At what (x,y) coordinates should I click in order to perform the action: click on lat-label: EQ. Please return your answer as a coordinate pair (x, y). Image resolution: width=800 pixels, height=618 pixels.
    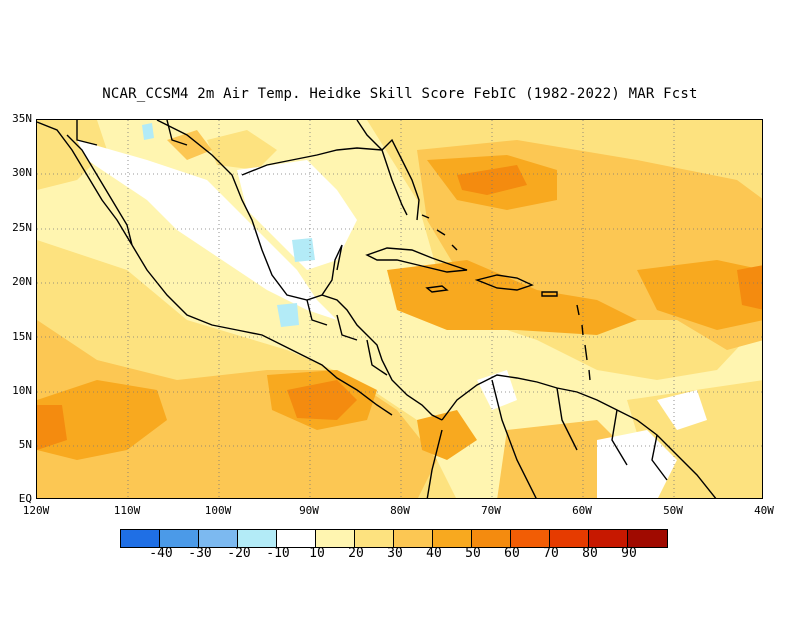
    Looking at the image, I should click on (25, 498).